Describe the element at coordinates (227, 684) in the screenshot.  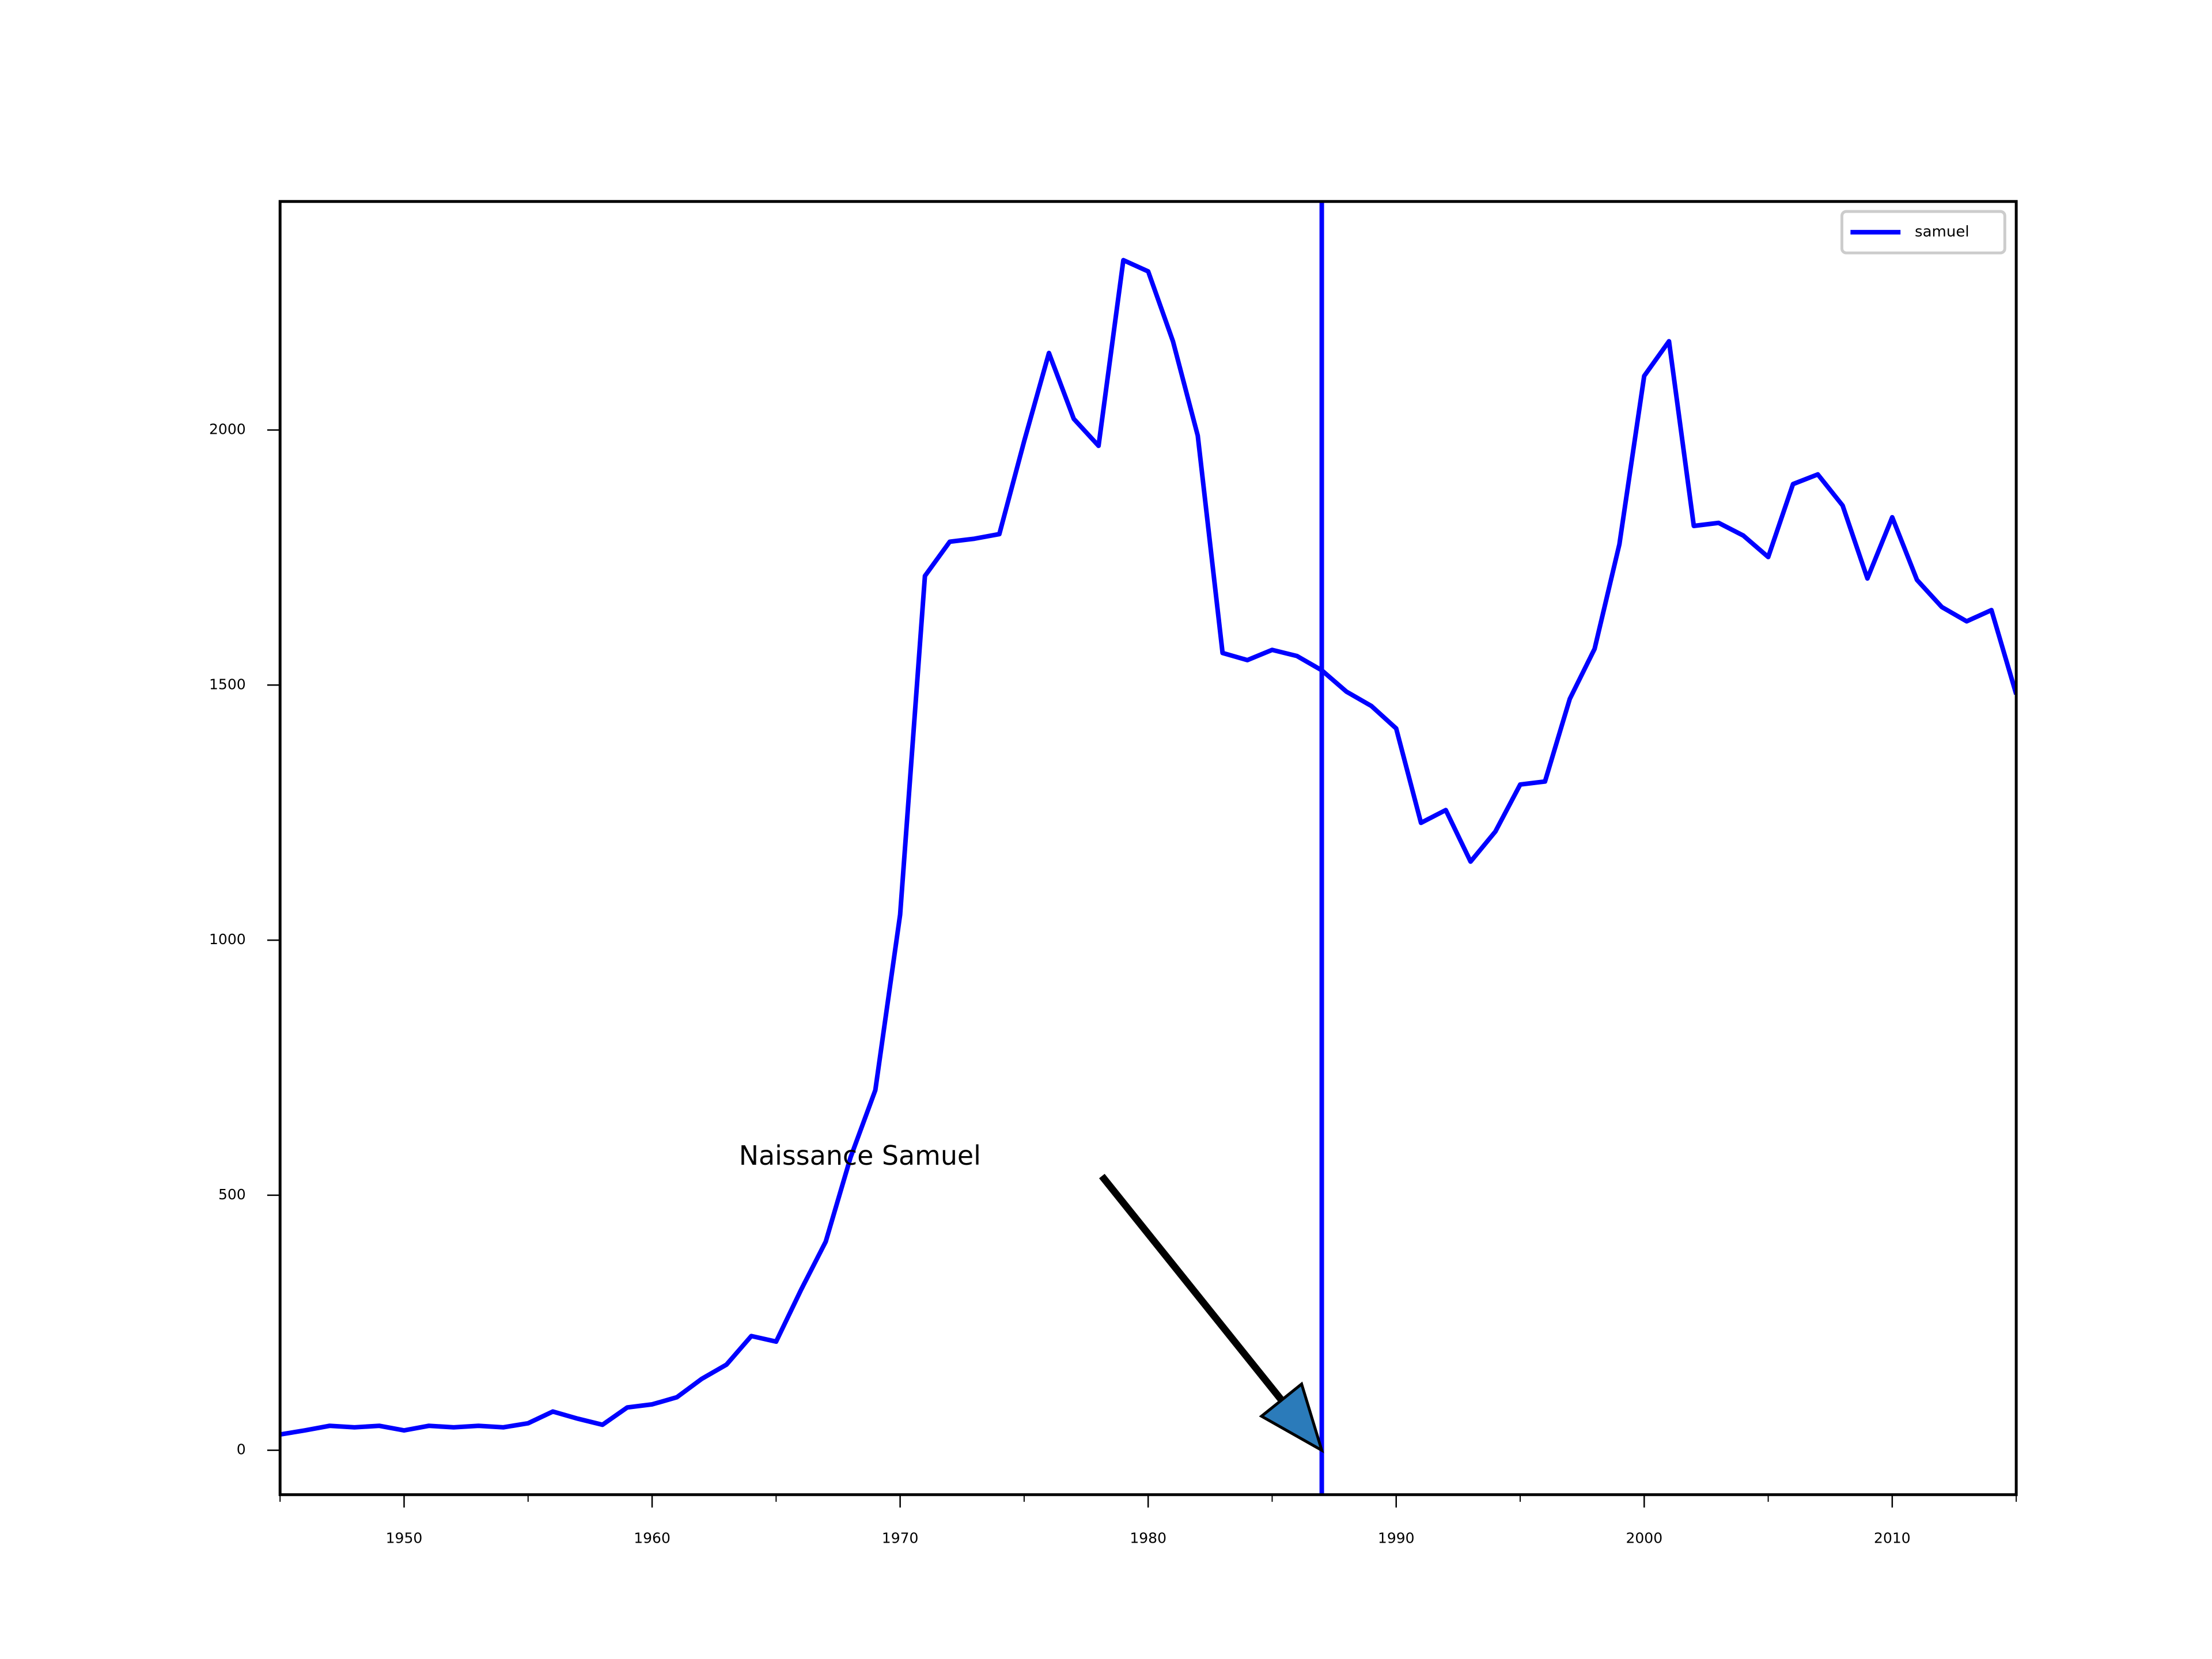
I see `y-tick-label: 1500` at that location.